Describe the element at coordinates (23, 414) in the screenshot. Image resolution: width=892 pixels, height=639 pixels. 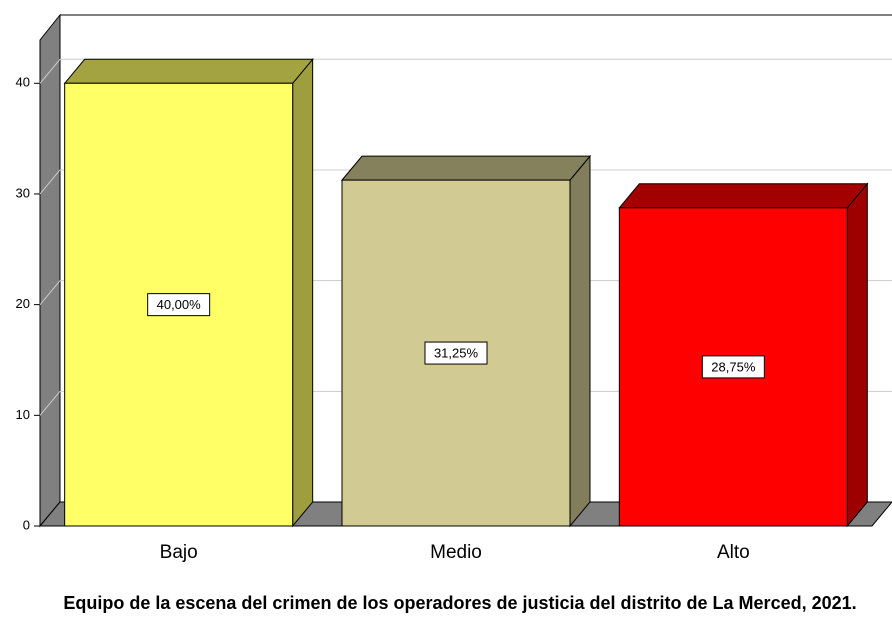
I see `y-tick-label: 10` at that location.